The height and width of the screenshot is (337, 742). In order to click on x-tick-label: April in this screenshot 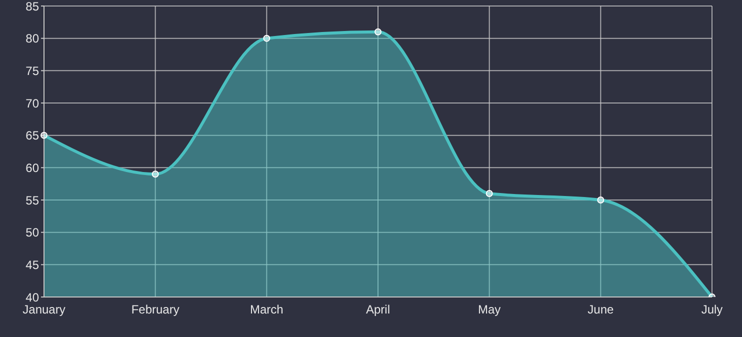, I will do `click(378, 309)`.